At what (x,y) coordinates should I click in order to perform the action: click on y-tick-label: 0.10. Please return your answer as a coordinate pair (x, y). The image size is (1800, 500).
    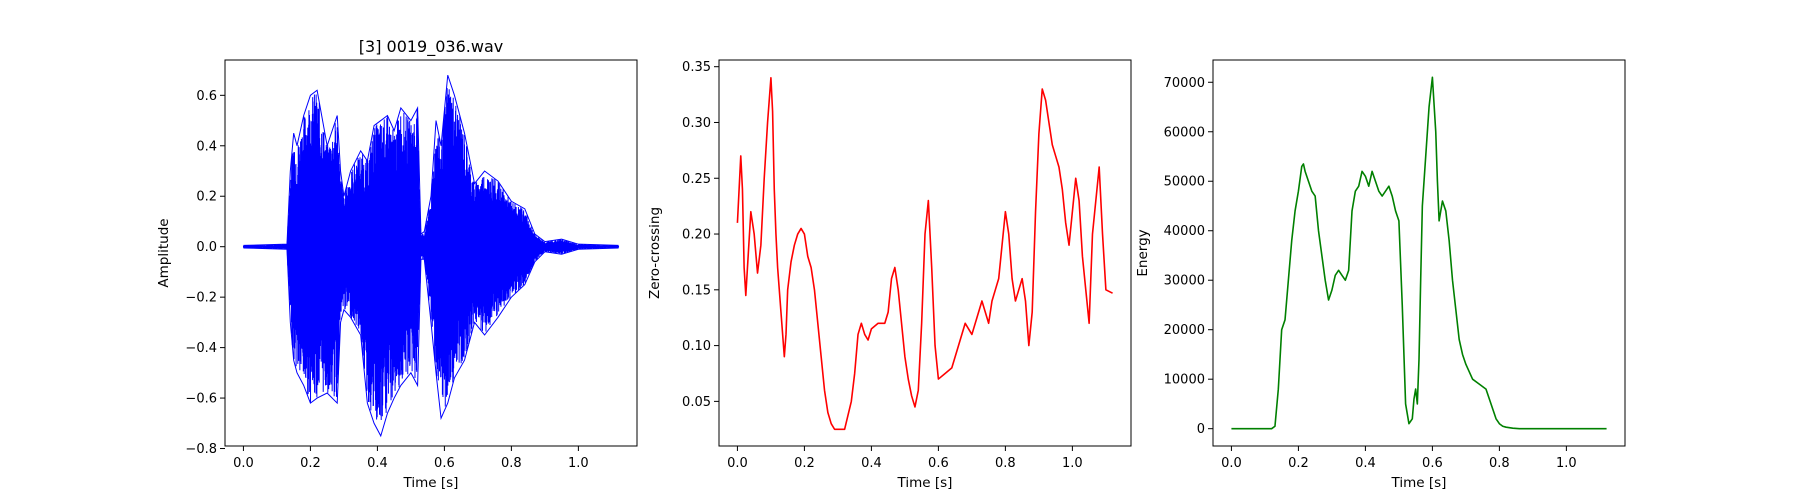
    Looking at the image, I should click on (696, 346).